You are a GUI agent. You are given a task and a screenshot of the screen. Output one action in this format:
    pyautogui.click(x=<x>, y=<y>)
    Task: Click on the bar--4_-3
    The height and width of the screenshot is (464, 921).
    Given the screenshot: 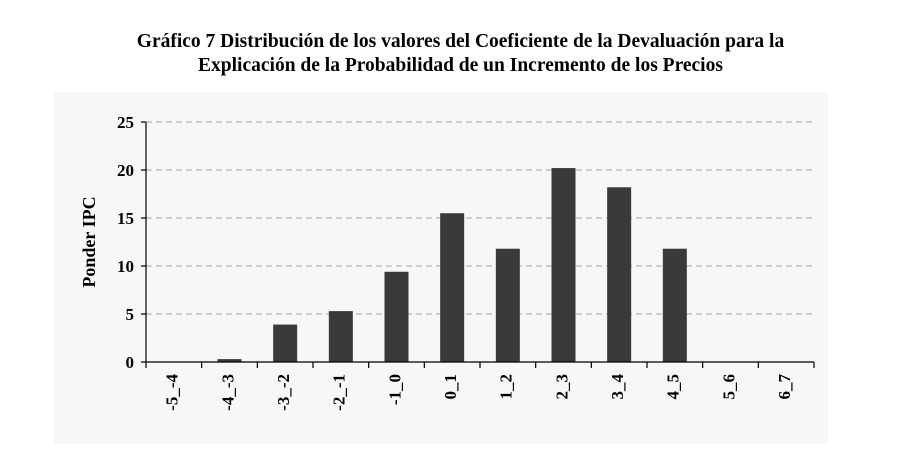 What is the action you would take?
    pyautogui.click(x=229, y=360)
    